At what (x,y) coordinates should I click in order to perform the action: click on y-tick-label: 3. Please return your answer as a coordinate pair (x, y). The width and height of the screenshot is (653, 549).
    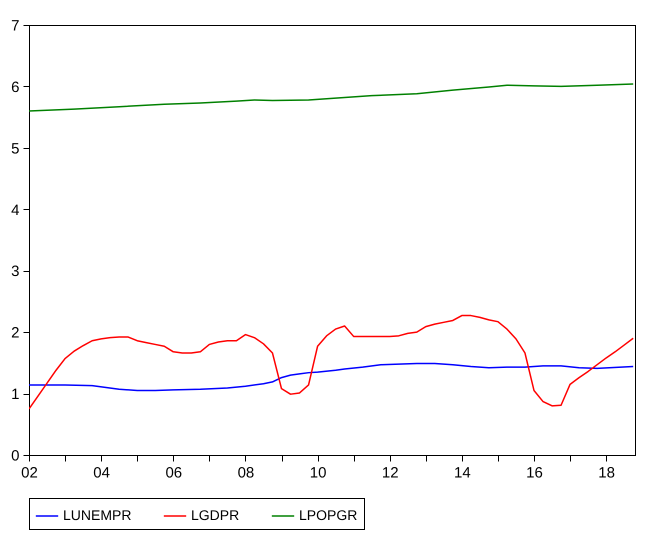
    Looking at the image, I should click on (15, 271).